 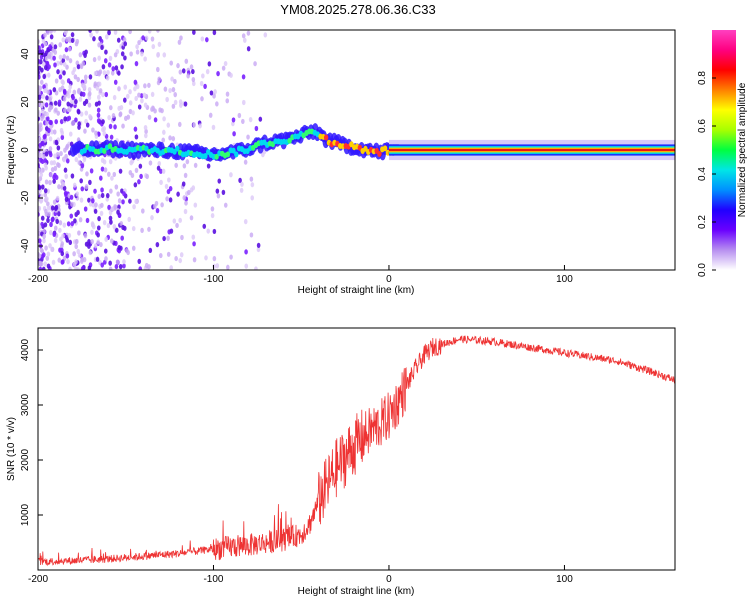 I want to click on band-fringe-bottom, so click(x=531, y=158).